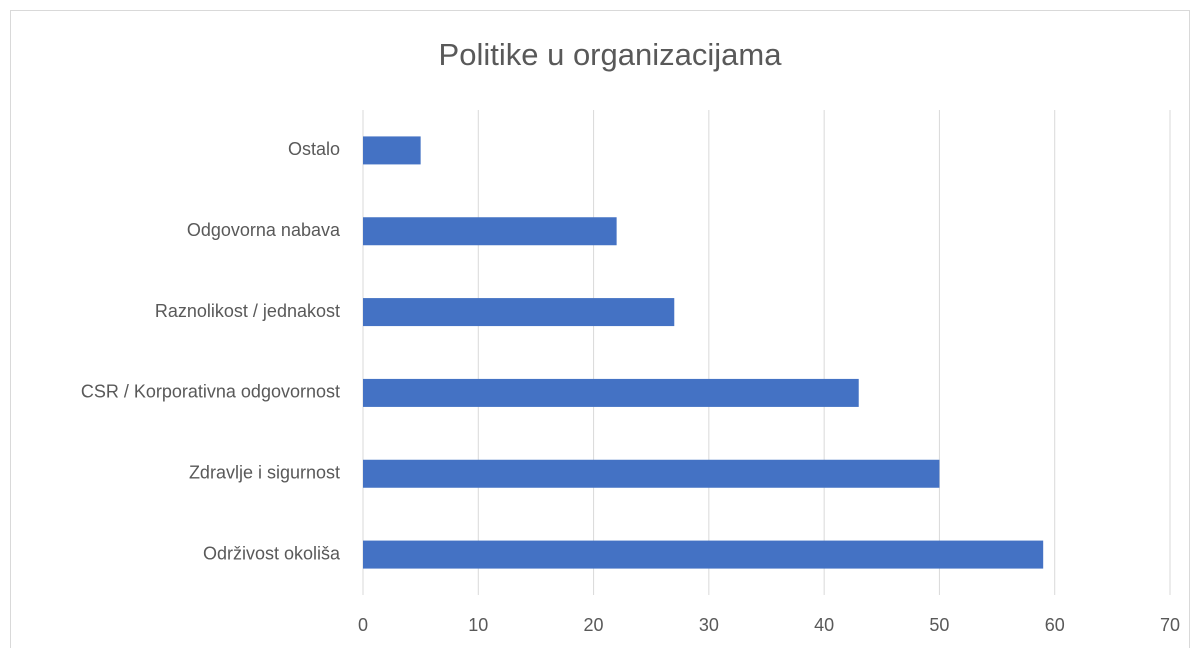 The width and height of the screenshot is (1200, 648). I want to click on x-tick-label: 10, so click(478, 625).